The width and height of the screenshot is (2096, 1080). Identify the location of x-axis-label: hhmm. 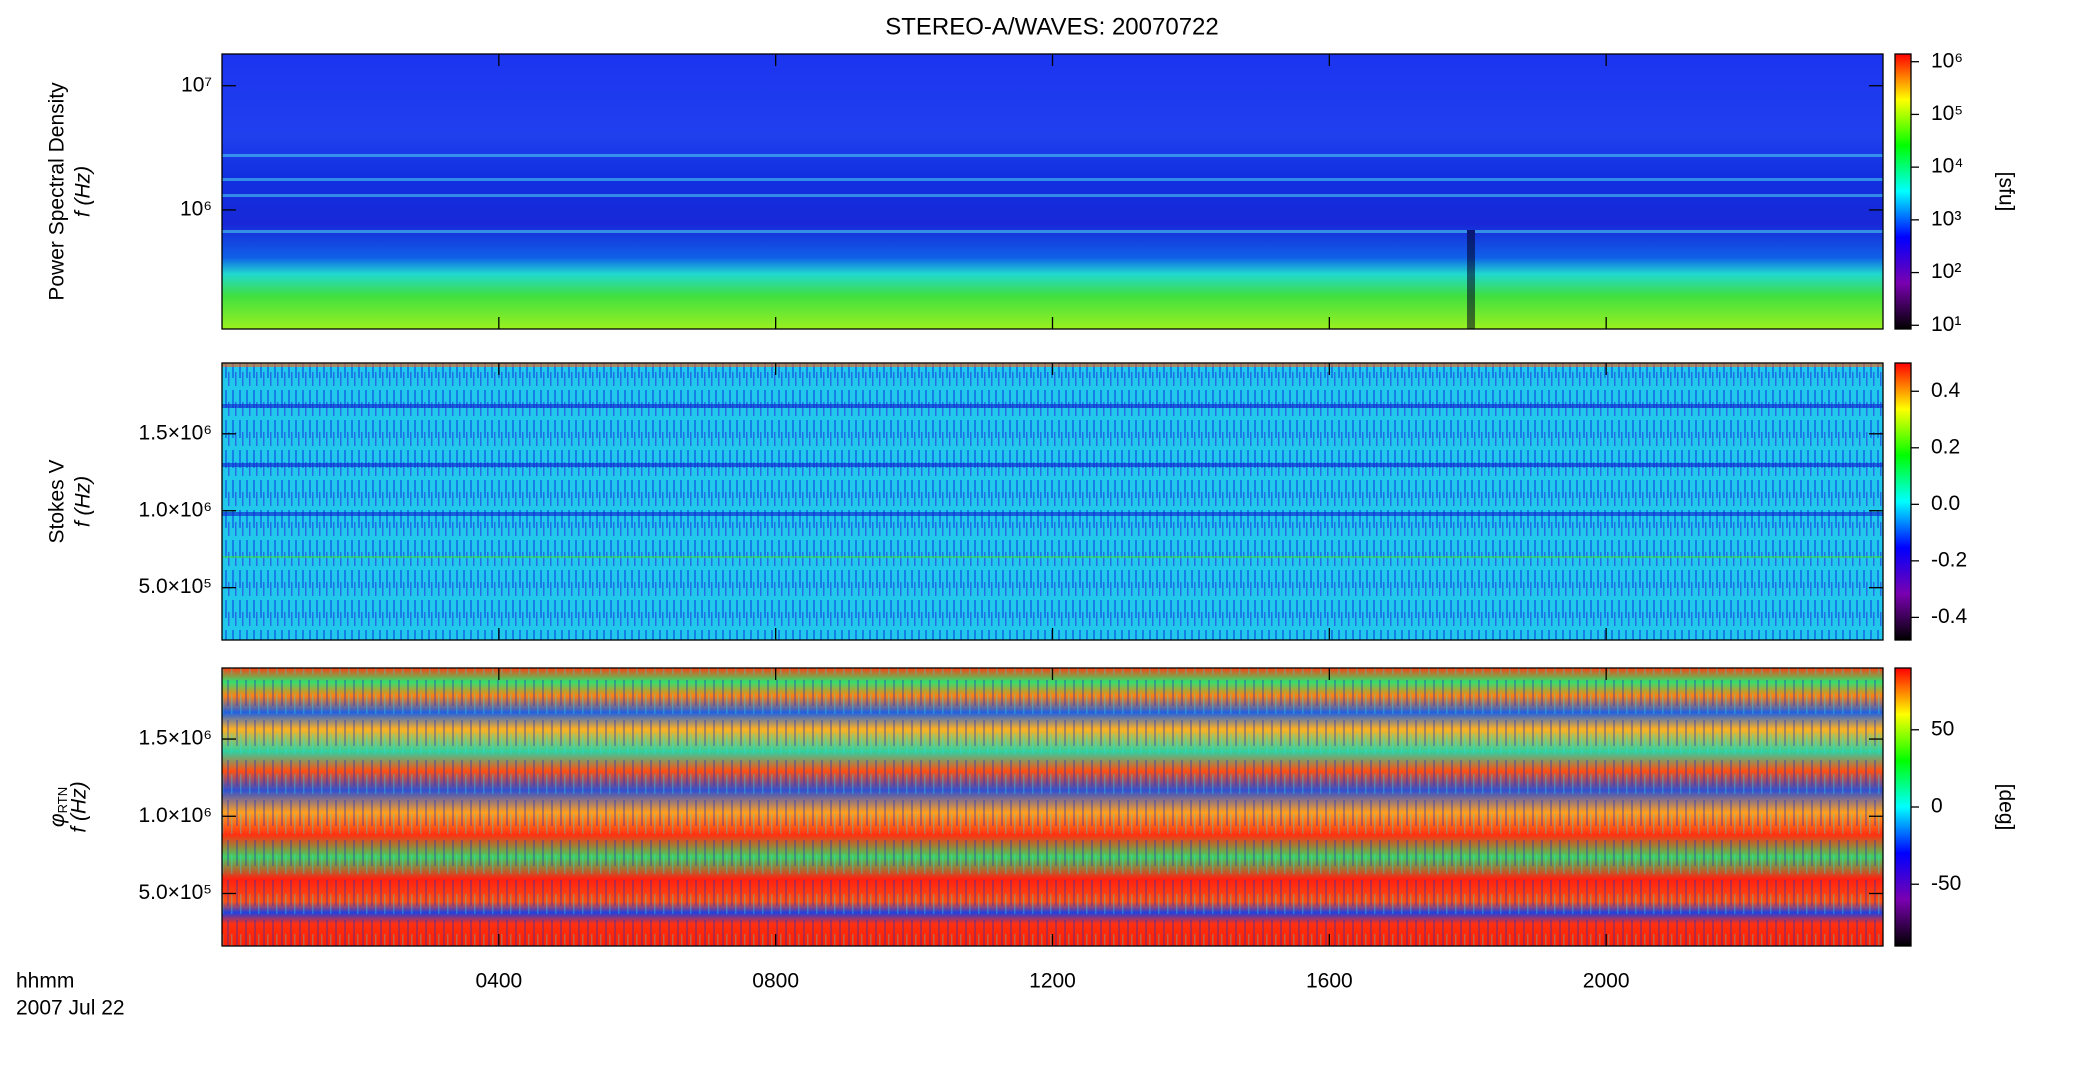
(45, 981).